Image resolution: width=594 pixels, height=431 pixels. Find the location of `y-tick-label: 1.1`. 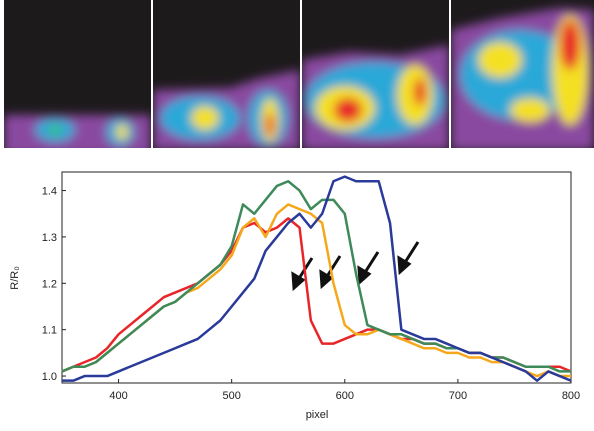

y-tick-label: 1.1 is located at coordinates (49, 331).